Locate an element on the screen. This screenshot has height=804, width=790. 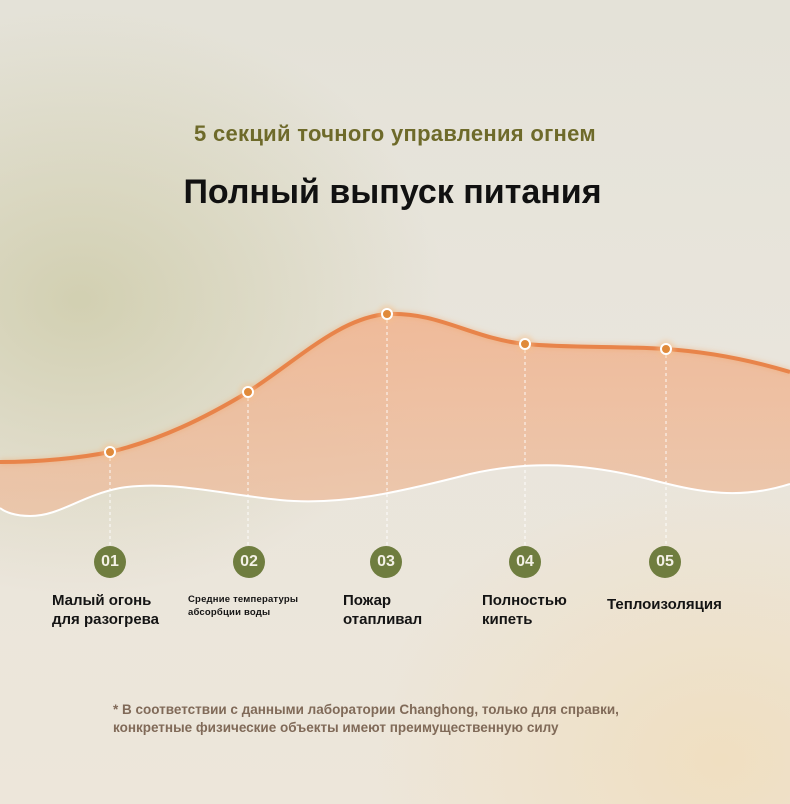
step-label-01-line1: Малый огонь is located at coordinates (102, 600).